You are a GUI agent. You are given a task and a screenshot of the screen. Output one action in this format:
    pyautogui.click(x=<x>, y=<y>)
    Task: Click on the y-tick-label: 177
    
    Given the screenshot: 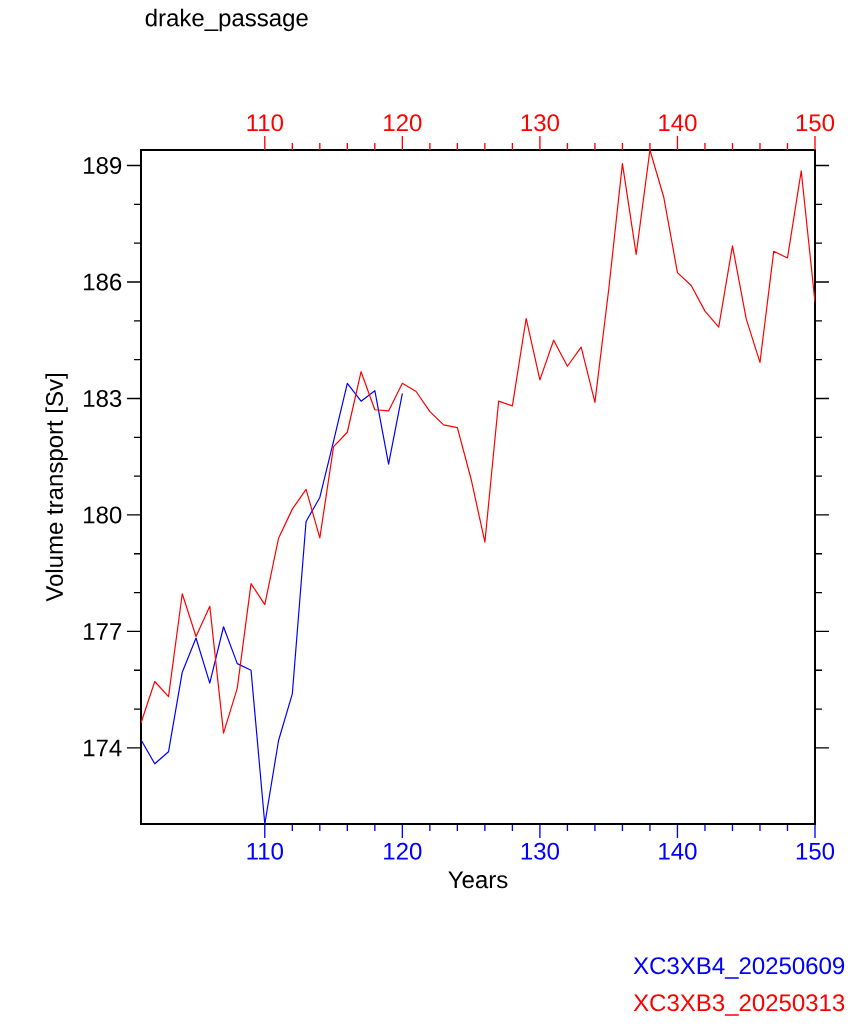 What is the action you would take?
    pyautogui.click(x=103, y=631)
    